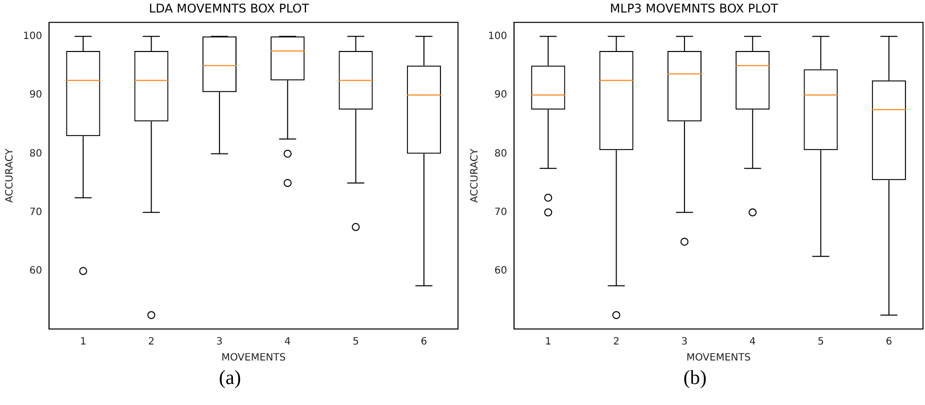  I want to click on chart-title: LDA MOVEMNTS BOX PLOT, so click(229, 8).